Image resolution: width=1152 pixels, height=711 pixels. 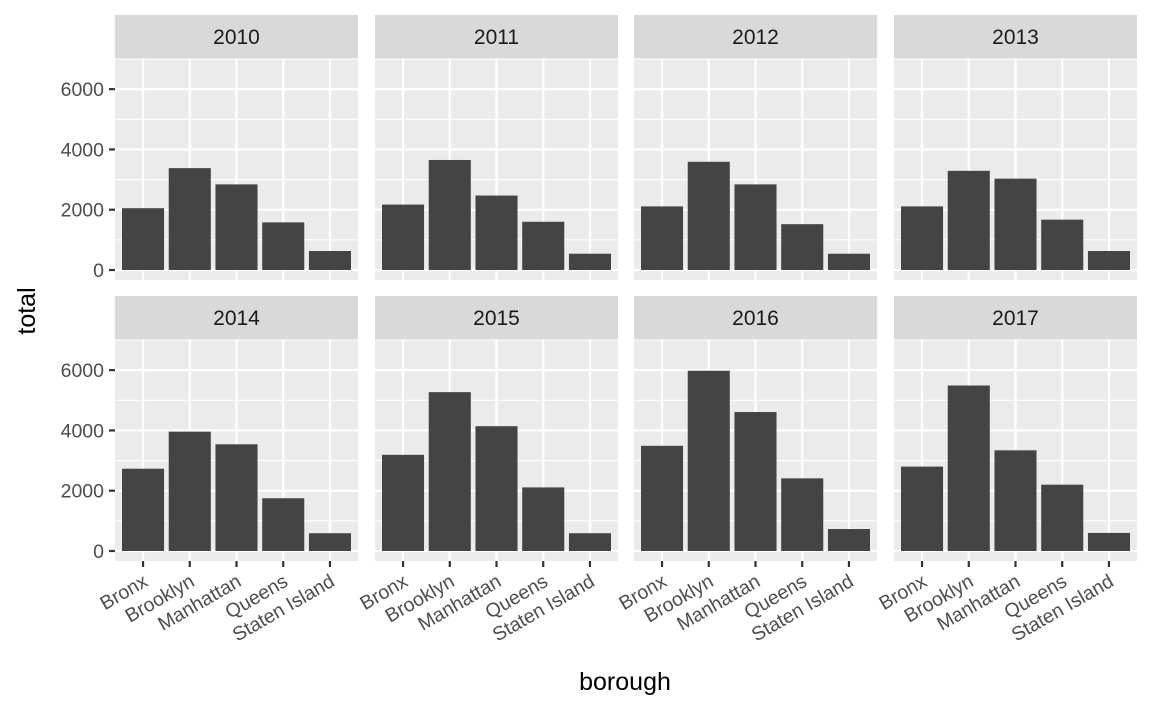 I want to click on facet-label: 2016, so click(x=755, y=318).